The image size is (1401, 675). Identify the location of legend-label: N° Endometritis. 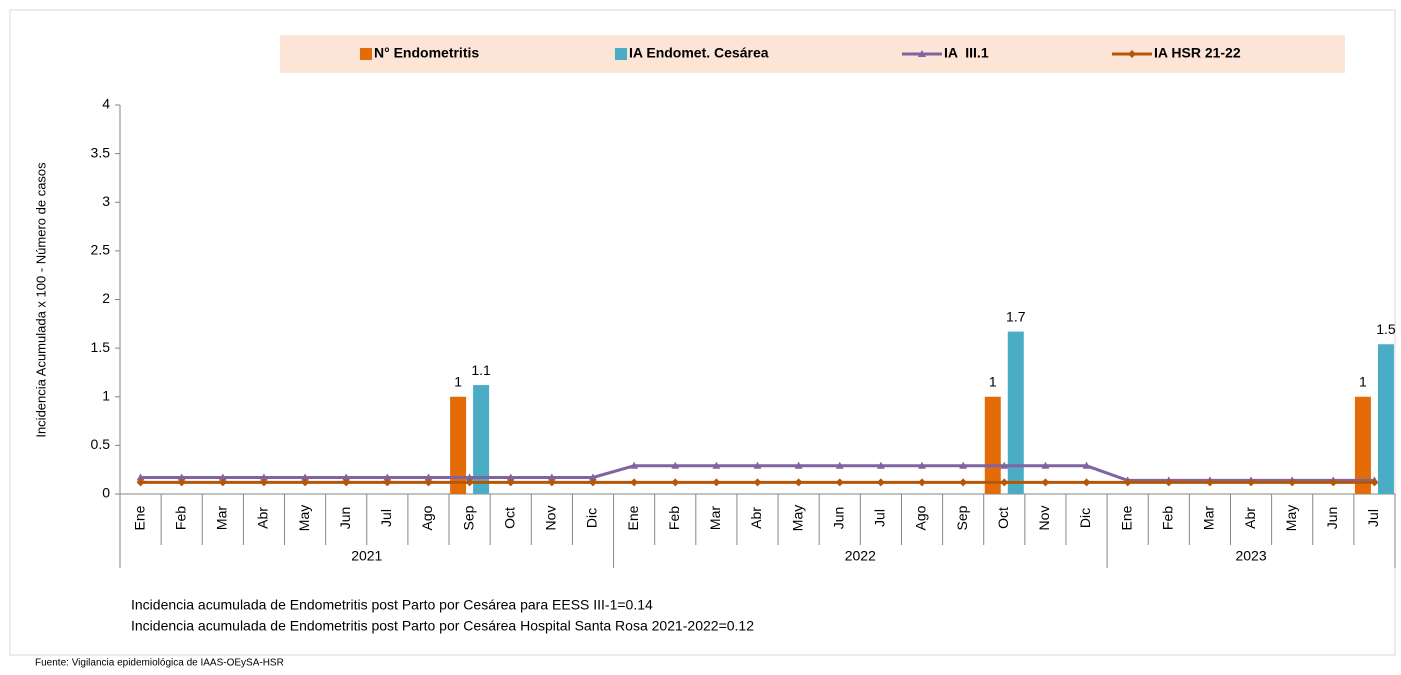
(426, 53).